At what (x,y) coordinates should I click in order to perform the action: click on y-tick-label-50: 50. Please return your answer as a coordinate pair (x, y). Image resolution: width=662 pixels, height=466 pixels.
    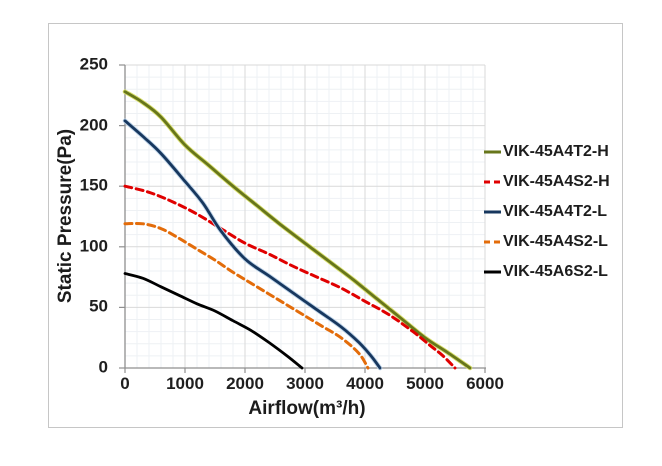
    Looking at the image, I should click on (98, 306).